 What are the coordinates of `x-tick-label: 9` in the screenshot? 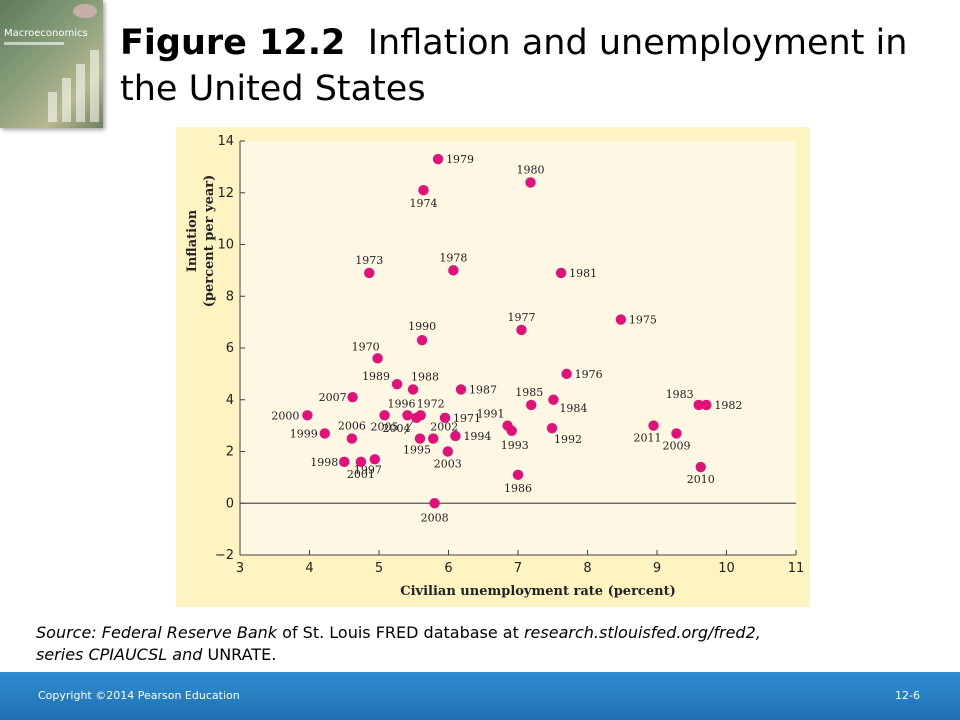 It's located at (657, 568).